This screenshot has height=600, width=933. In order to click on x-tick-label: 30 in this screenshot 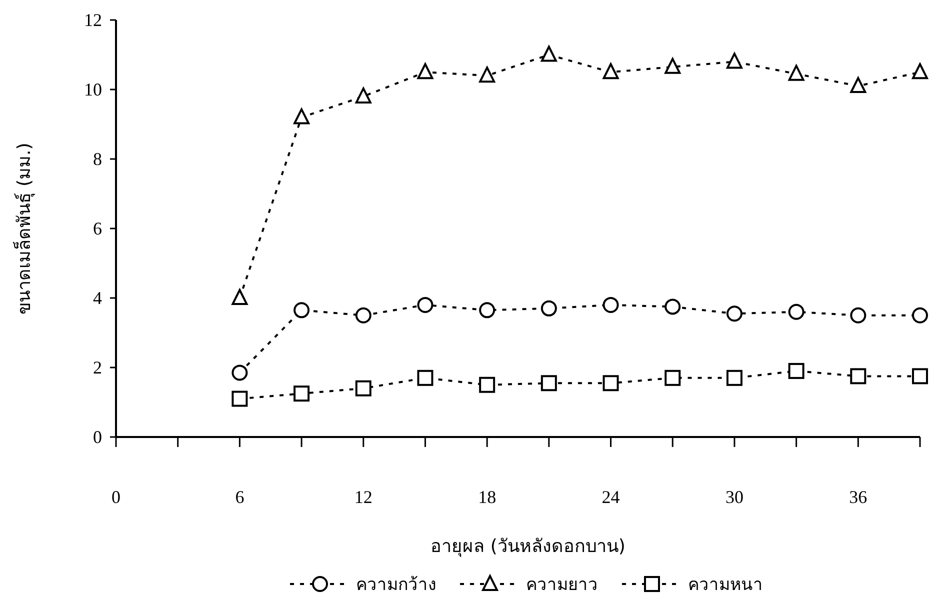, I will do `click(734, 497)`.